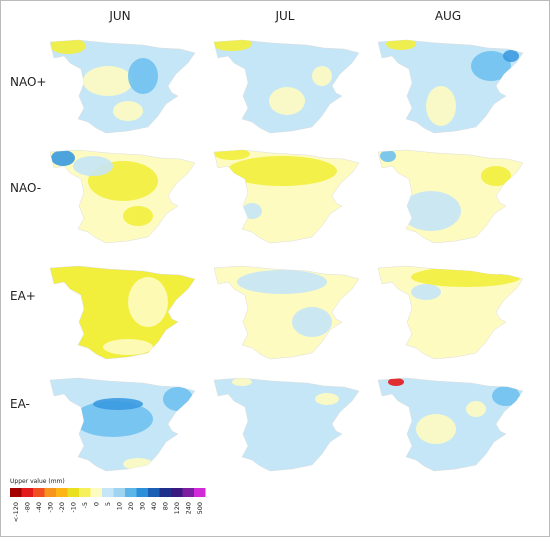 This screenshot has width=550, height=541. What do you see at coordinates (96, 504) in the screenshot?
I see `legend-label: 0` at bounding box center [96, 504].